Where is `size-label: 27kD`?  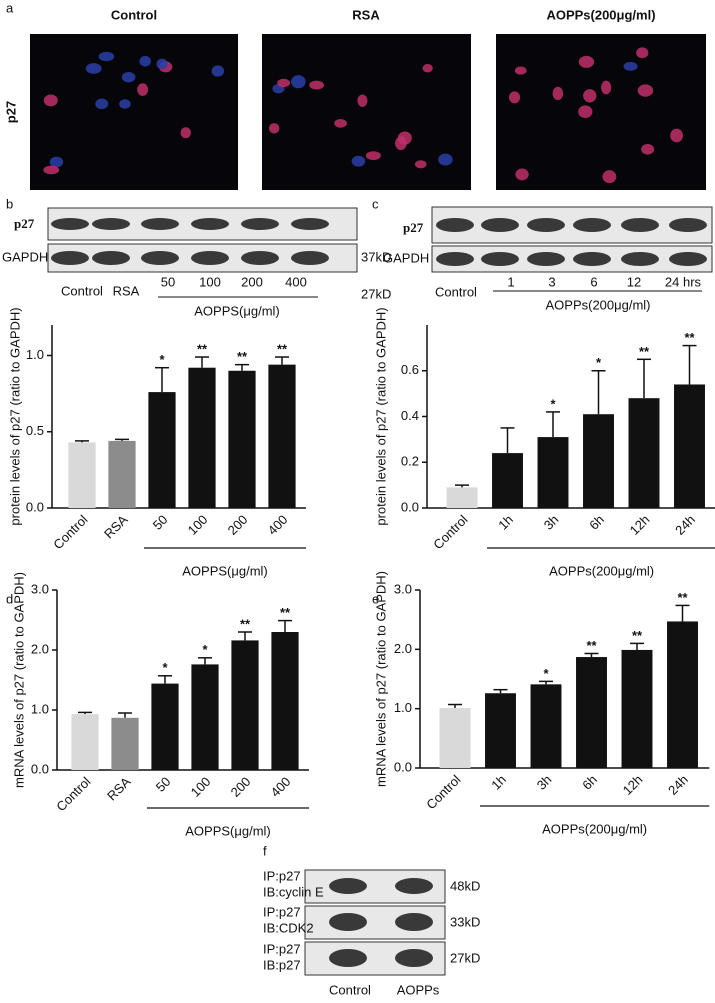
size-label: 27kD is located at coordinates (376, 293).